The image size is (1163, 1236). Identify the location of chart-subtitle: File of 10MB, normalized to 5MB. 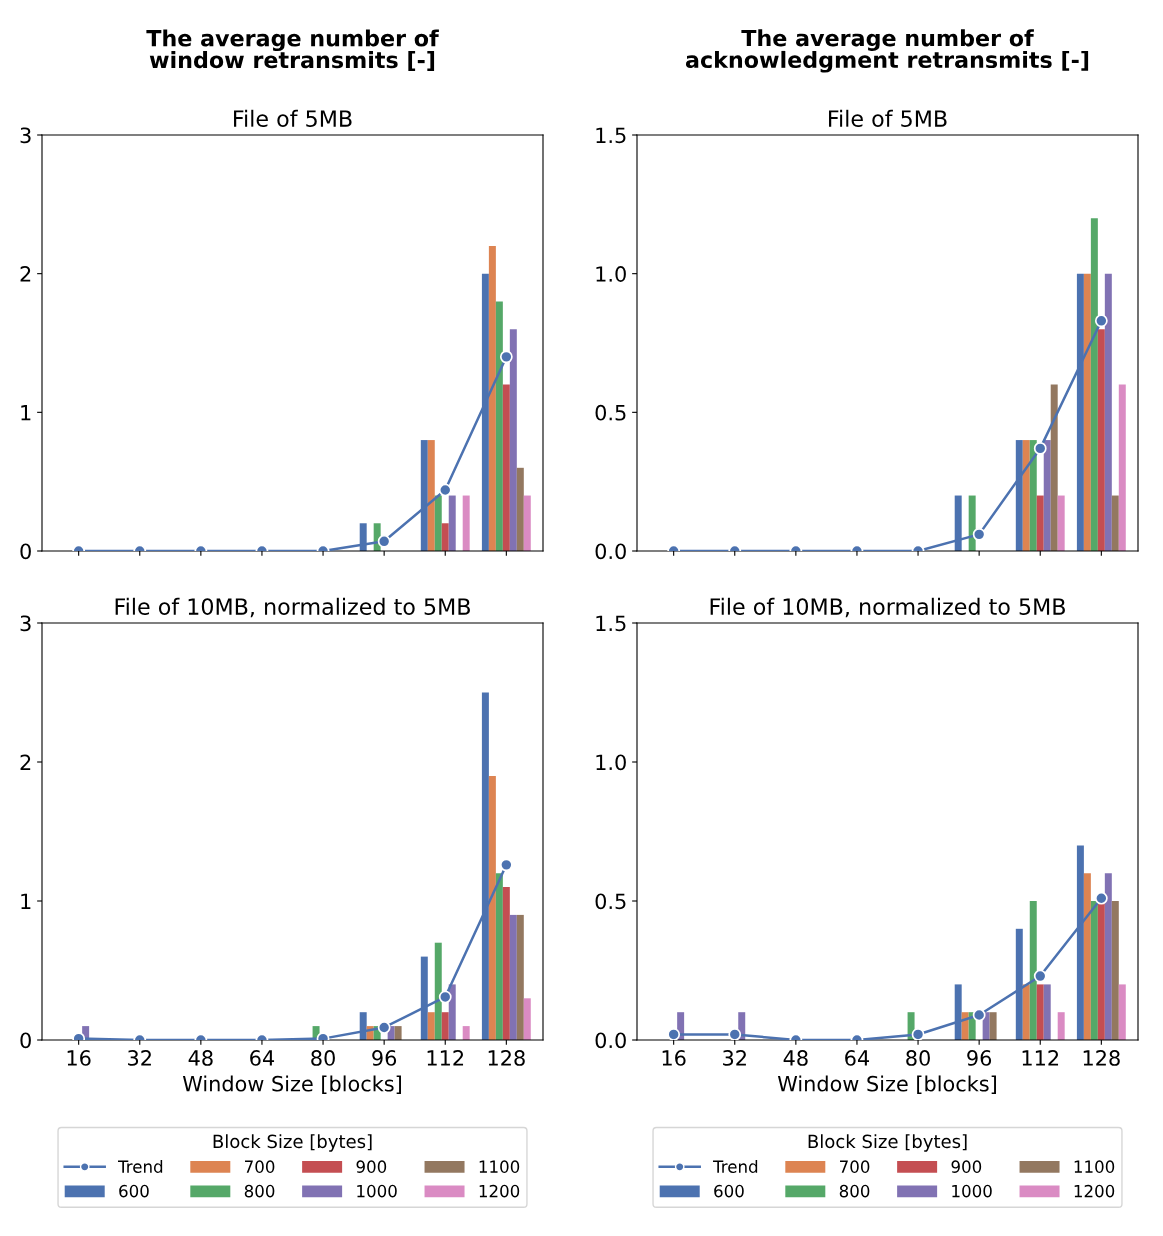
(887, 607).